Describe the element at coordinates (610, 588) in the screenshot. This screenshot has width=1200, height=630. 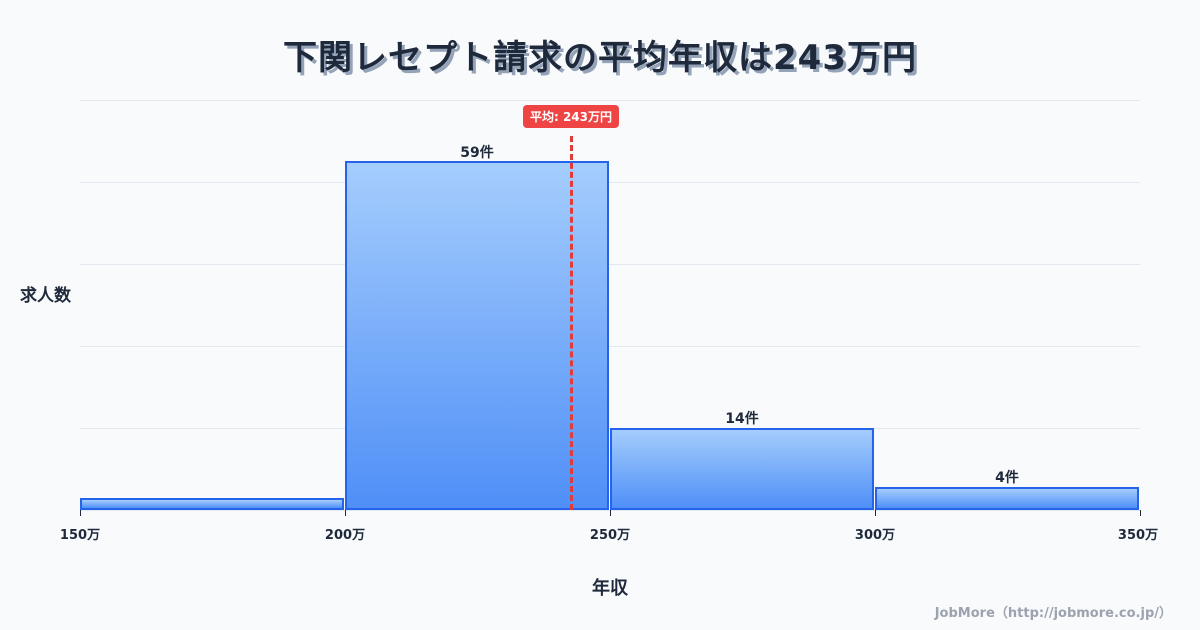
I see `x-axis-label: 年収` at that location.